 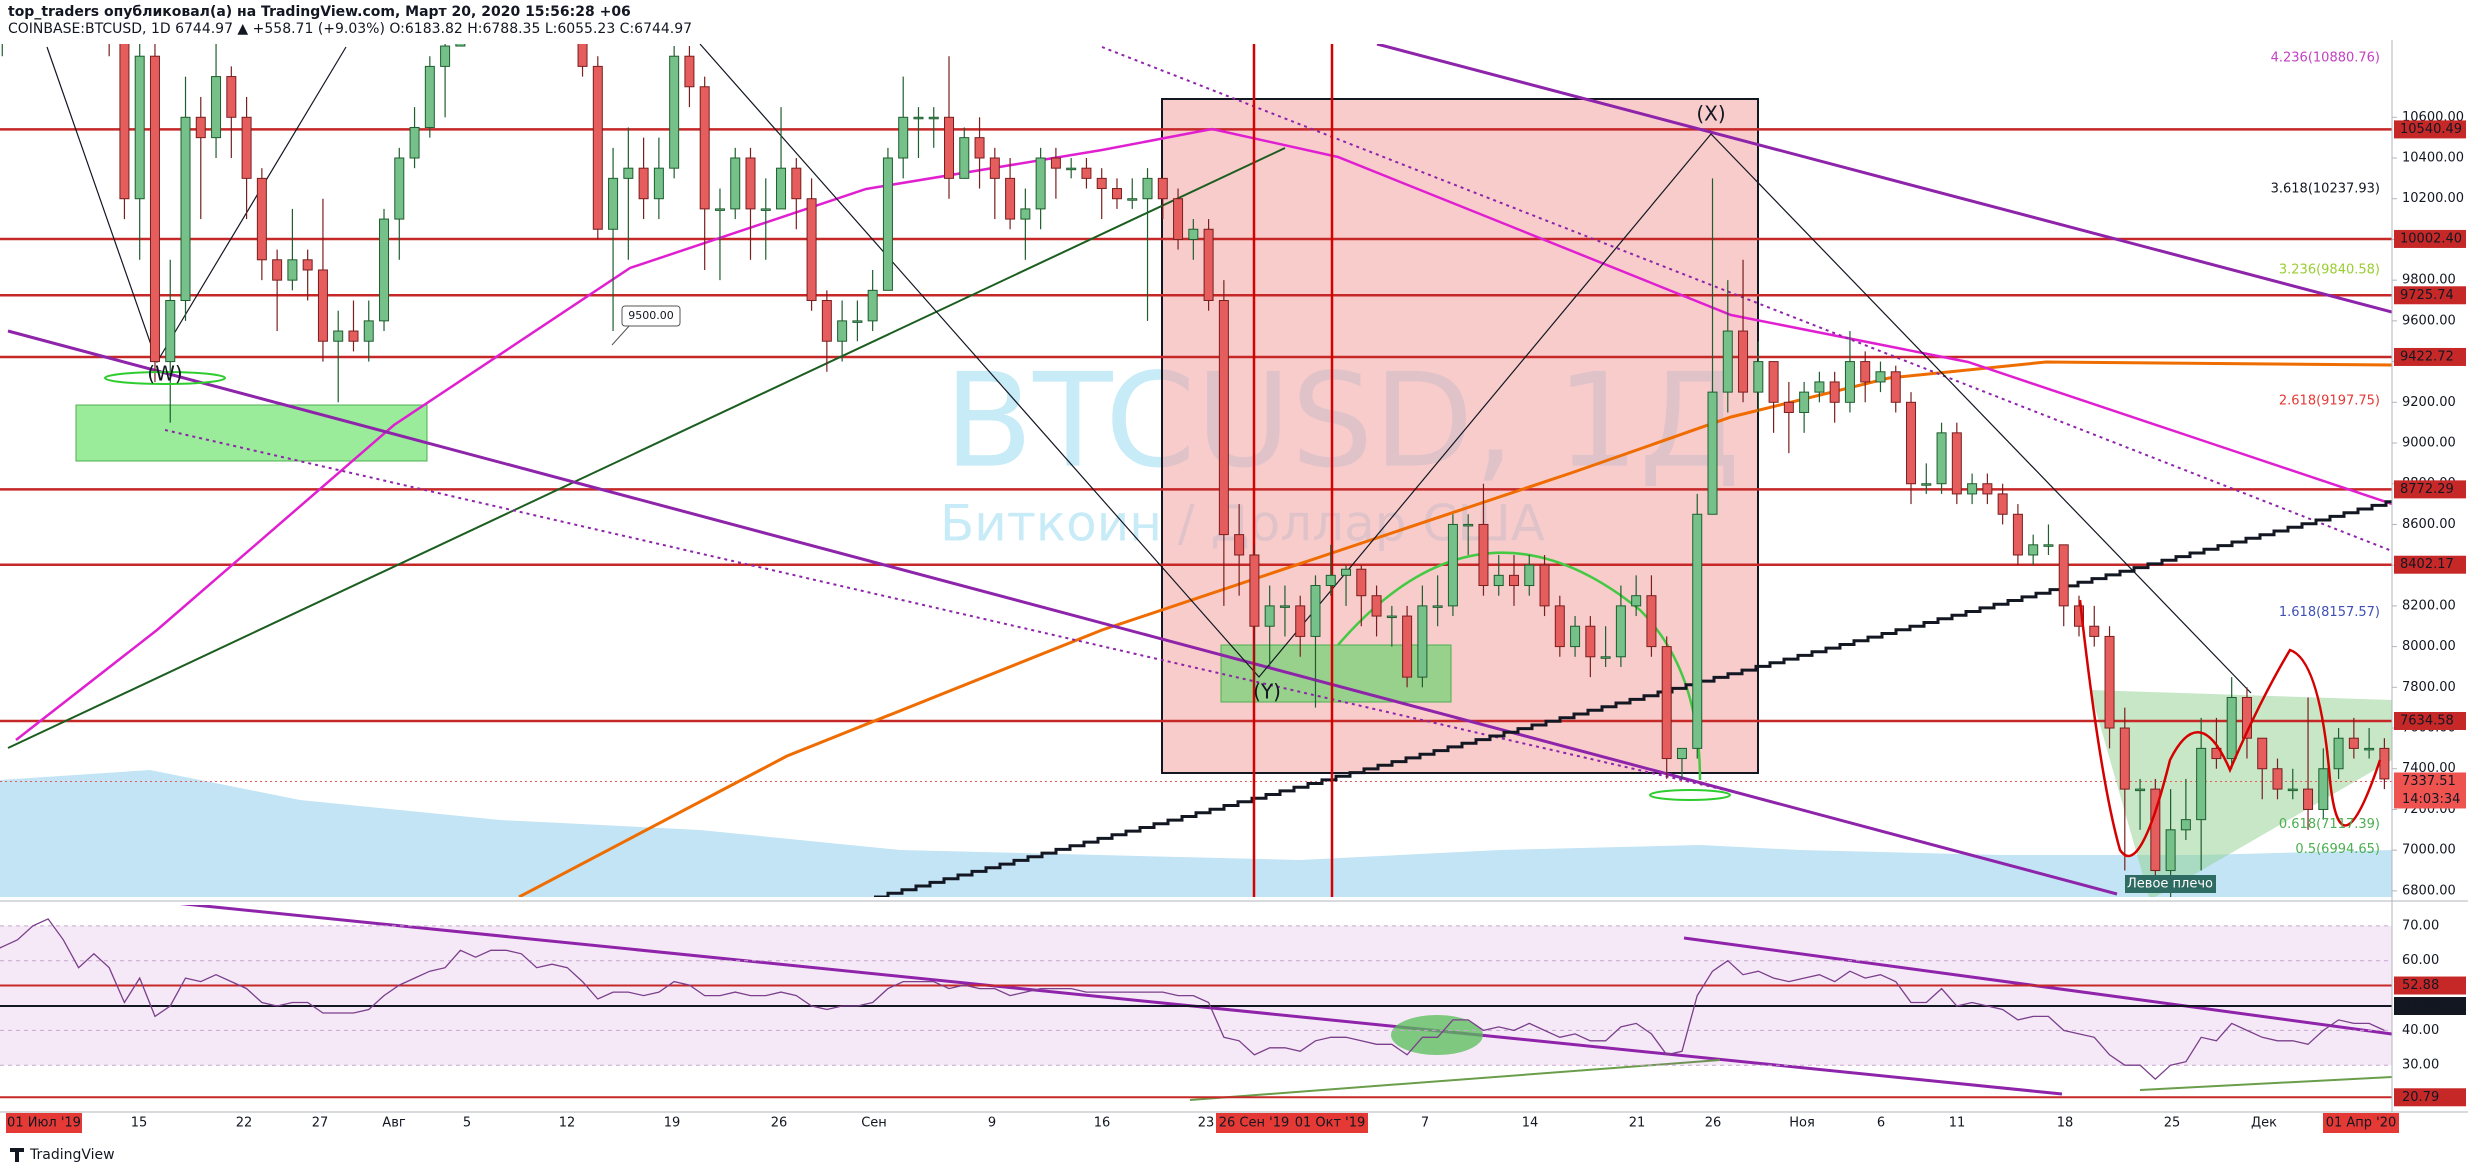 What do you see at coordinates (139, 1123) in the screenshot?
I see `date-label: 15` at bounding box center [139, 1123].